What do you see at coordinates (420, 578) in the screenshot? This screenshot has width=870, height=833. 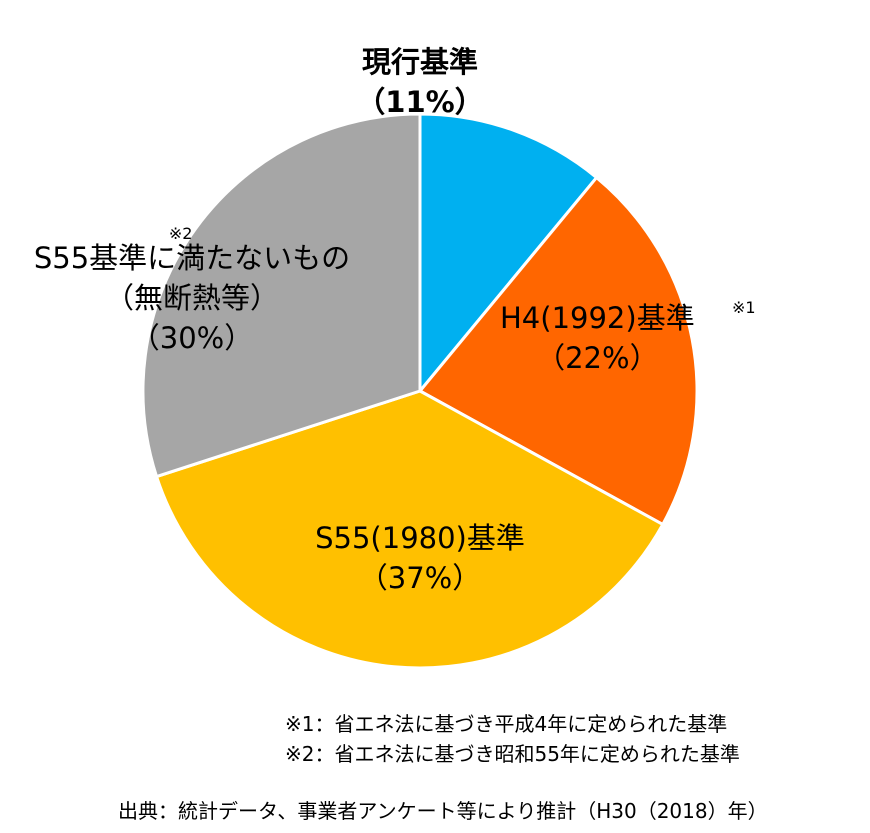 I see `value-label: （37%）` at bounding box center [420, 578].